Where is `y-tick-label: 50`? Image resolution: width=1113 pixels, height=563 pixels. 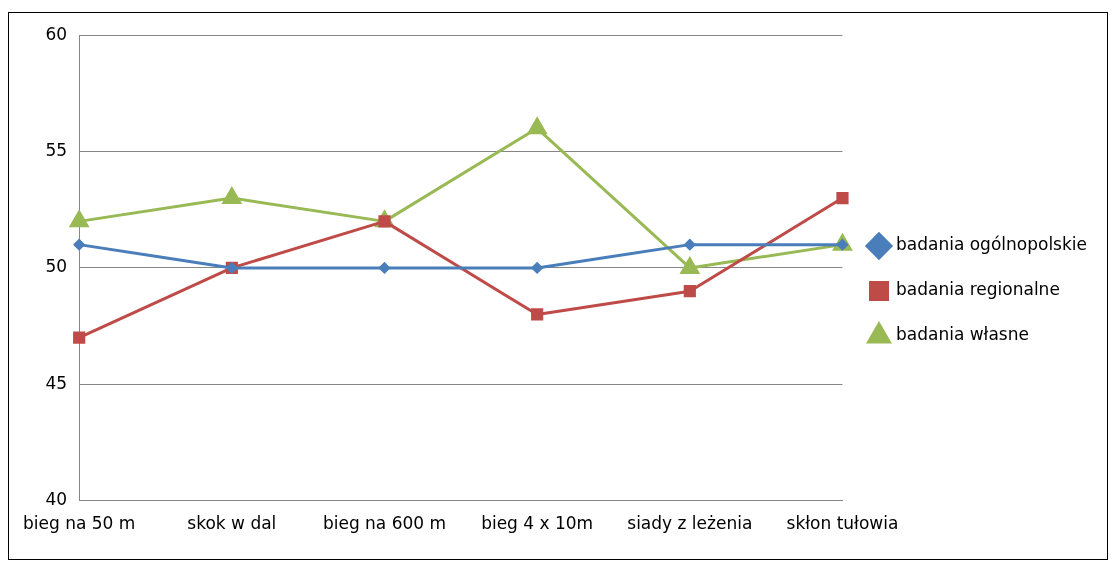
y-tick-label: 50 is located at coordinates (56, 266).